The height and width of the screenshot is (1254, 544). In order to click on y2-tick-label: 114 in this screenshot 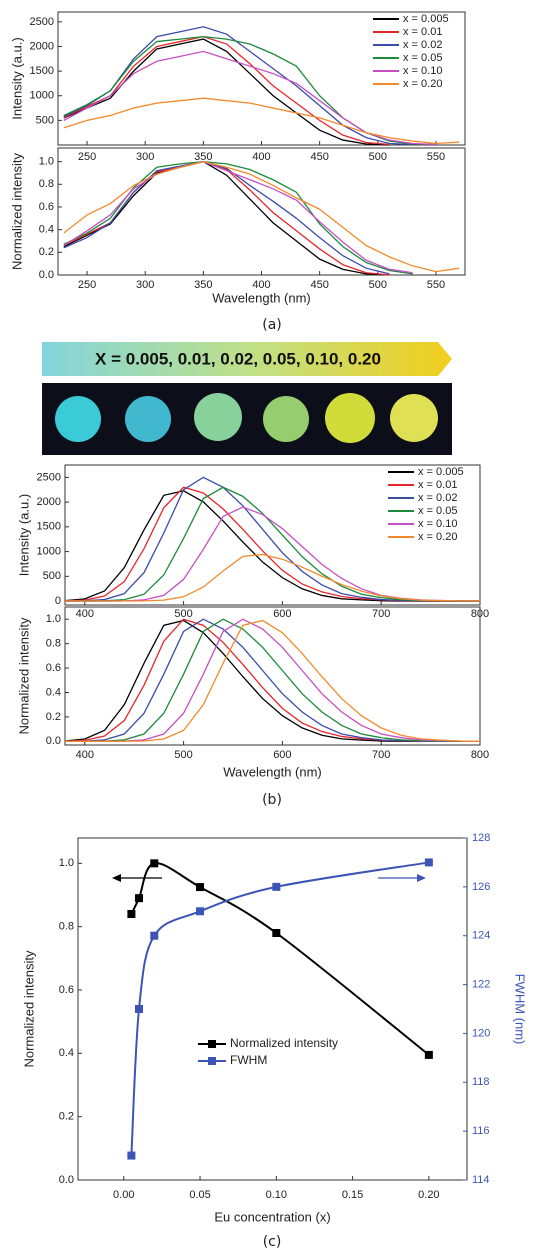, I will do `click(481, 1180)`.